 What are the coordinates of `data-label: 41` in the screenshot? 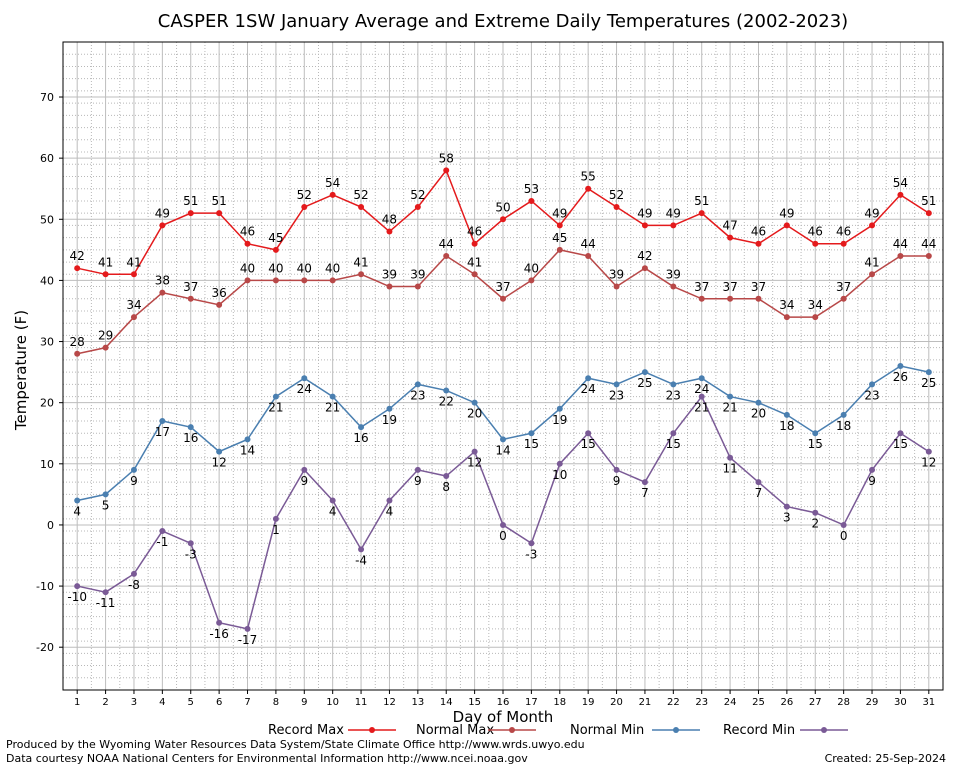 It's located at (871, 262).